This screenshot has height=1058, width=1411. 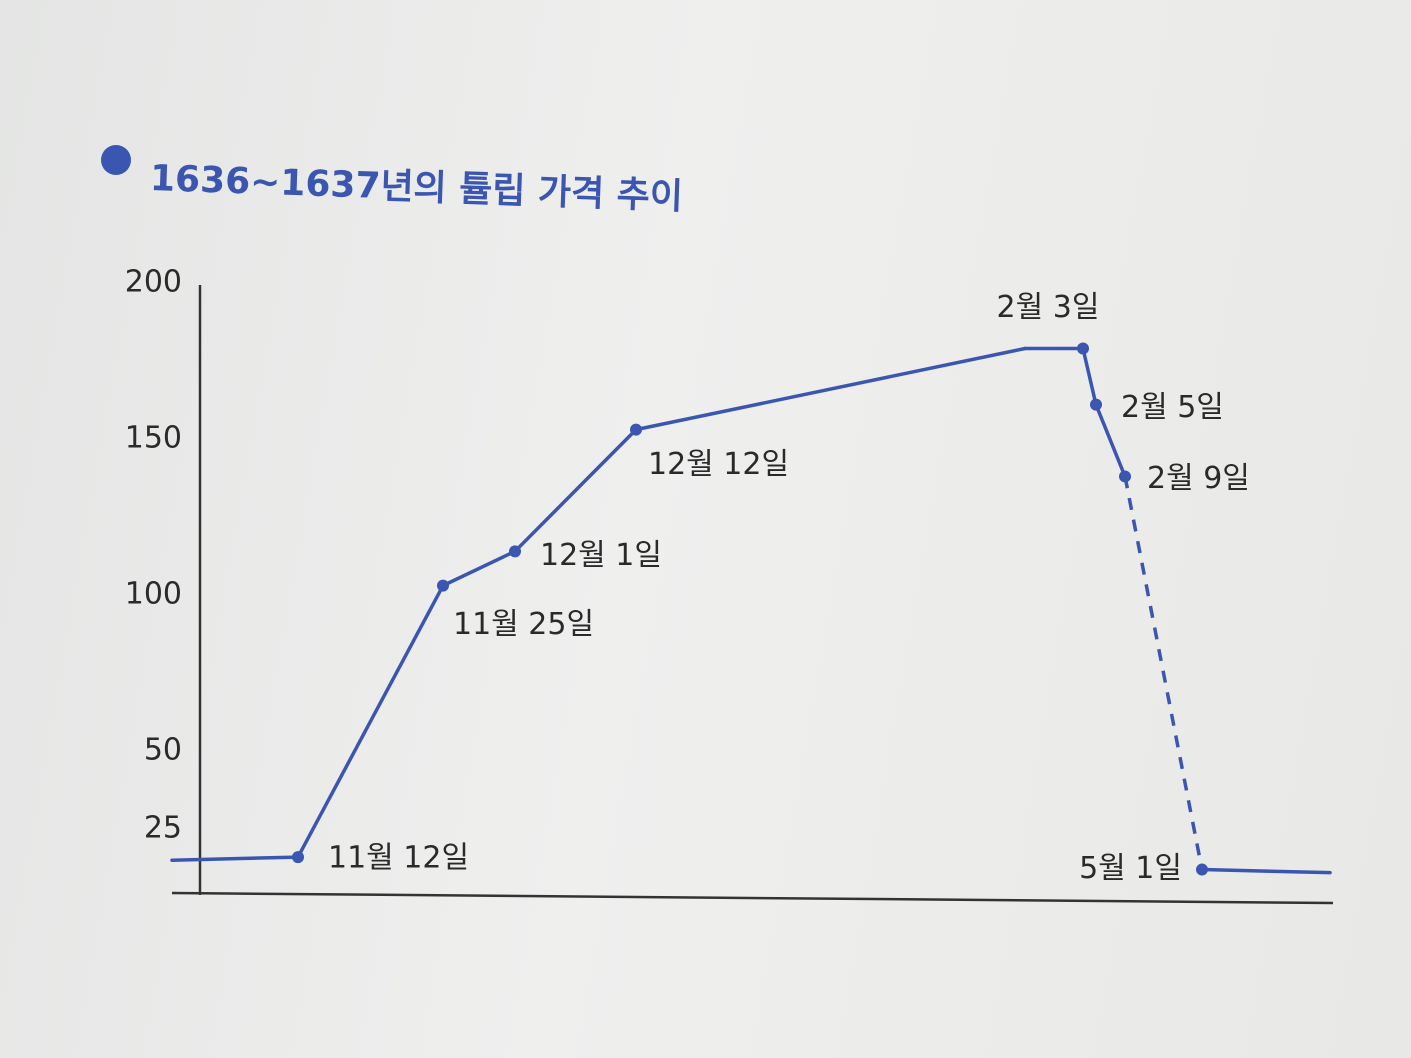 I want to click on y-tick-label: 50, so click(x=163, y=750).